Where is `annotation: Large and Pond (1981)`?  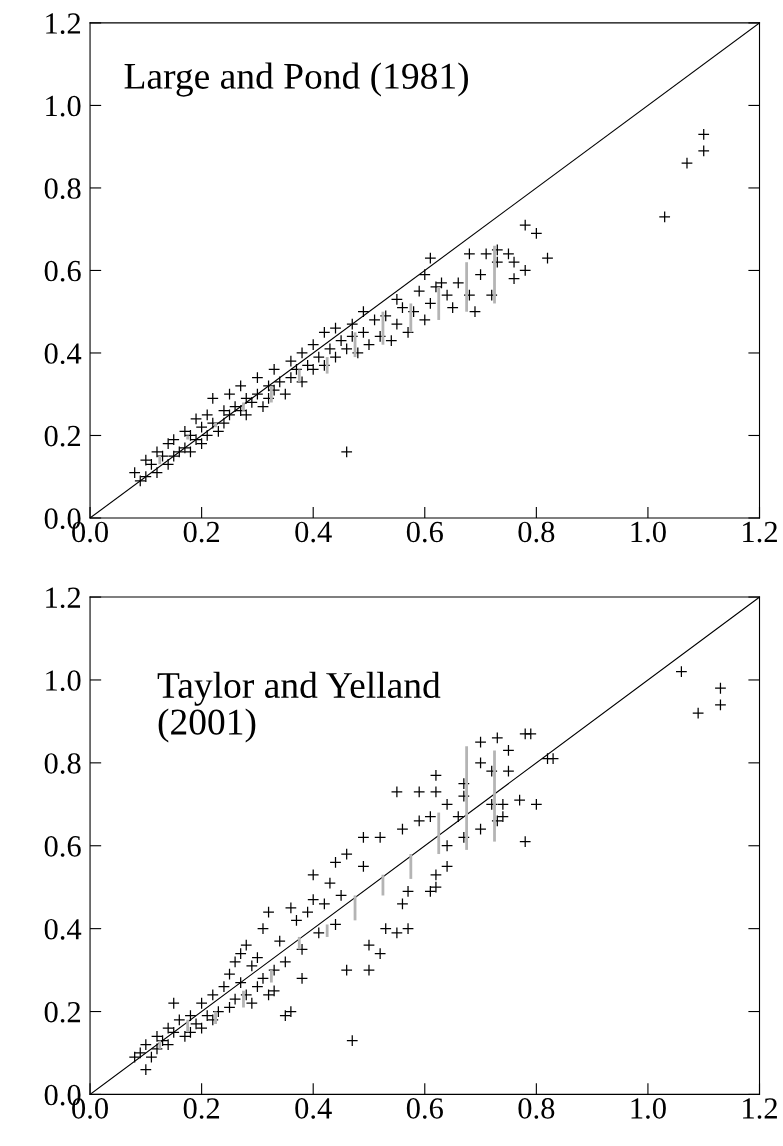 annotation: Large and Pond (1981) is located at coordinates (296, 79).